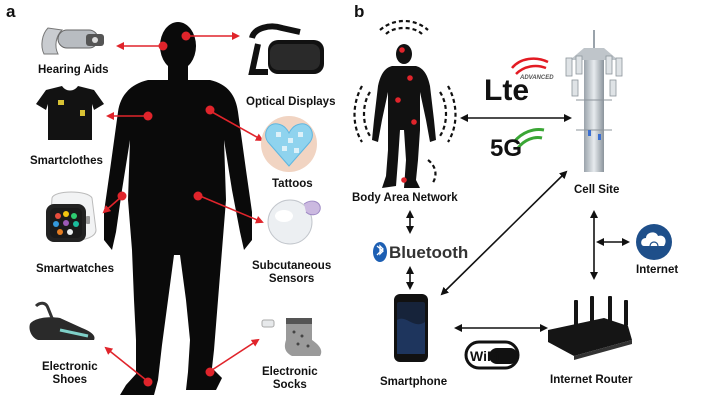  What do you see at coordinates (405, 198) in the screenshot?
I see `label-body-area-network: Body Area Network` at bounding box center [405, 198].